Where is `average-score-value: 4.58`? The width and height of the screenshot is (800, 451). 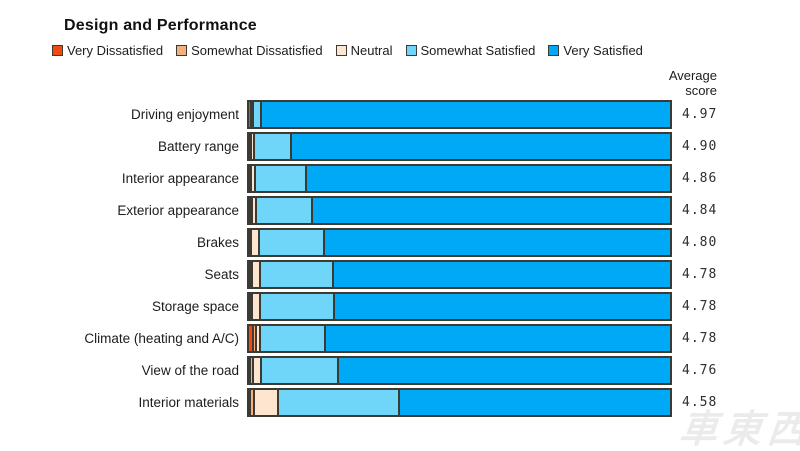
average-score-value: 4.58 is located at coordinates (700, 402).